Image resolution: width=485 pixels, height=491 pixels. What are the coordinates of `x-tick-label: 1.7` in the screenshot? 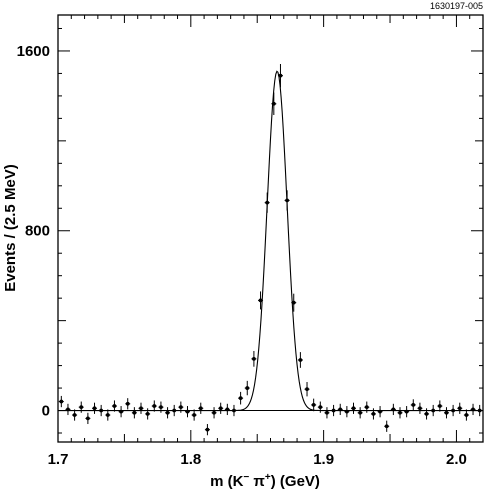 It's located at (58, 459).